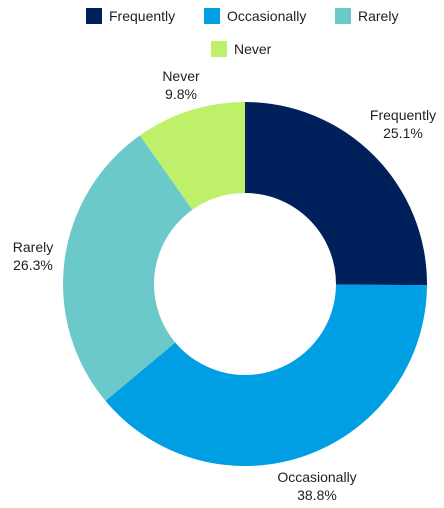 This screenshot has width=444, height=508. What do you see at coordinates (94, 16) in the screenshot?
I see `legend-swatch-frequently` at bounding box center [94, 16].